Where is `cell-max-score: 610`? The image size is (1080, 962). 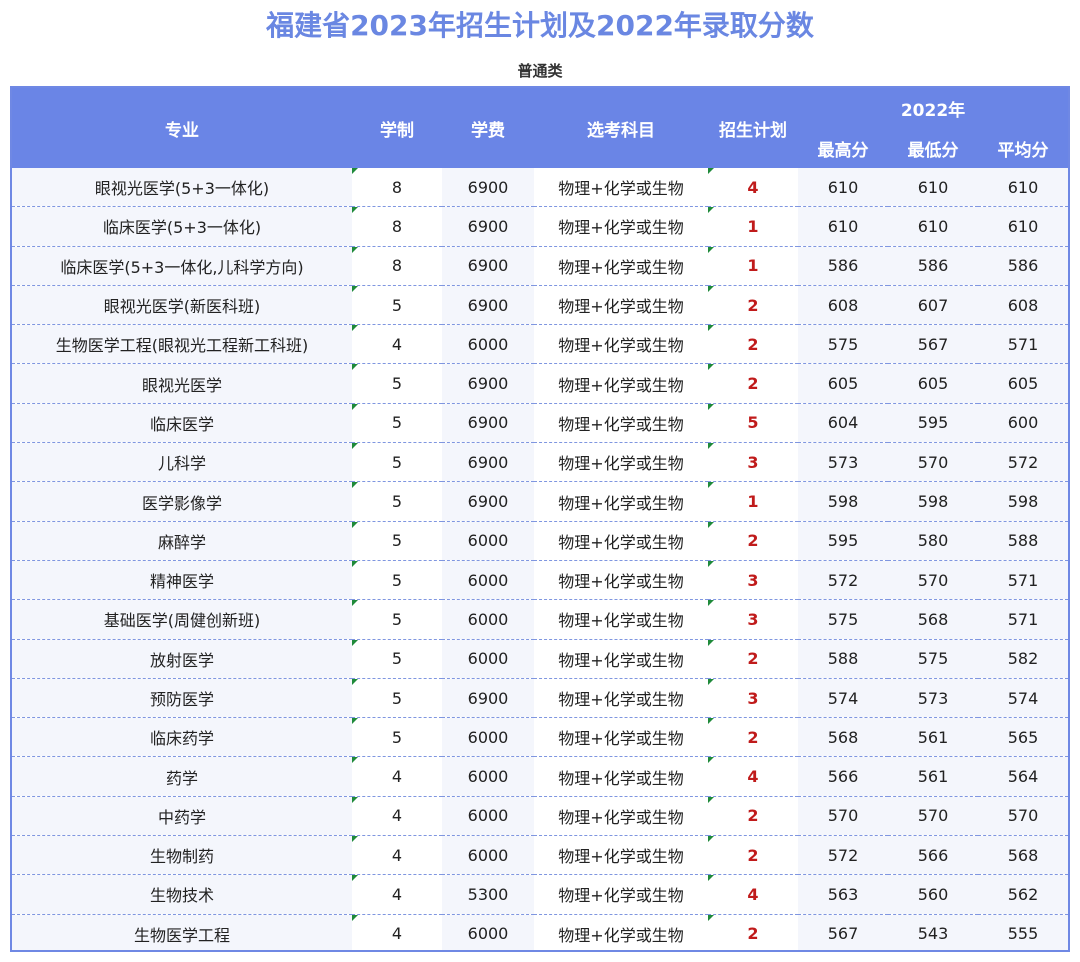
cell-max-score: 610 is located at coordinates (843, 188).